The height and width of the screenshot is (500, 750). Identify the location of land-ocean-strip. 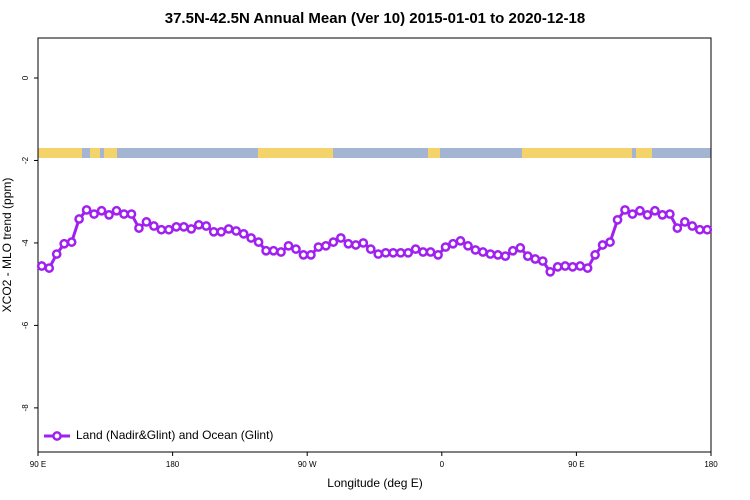
(374, 153).